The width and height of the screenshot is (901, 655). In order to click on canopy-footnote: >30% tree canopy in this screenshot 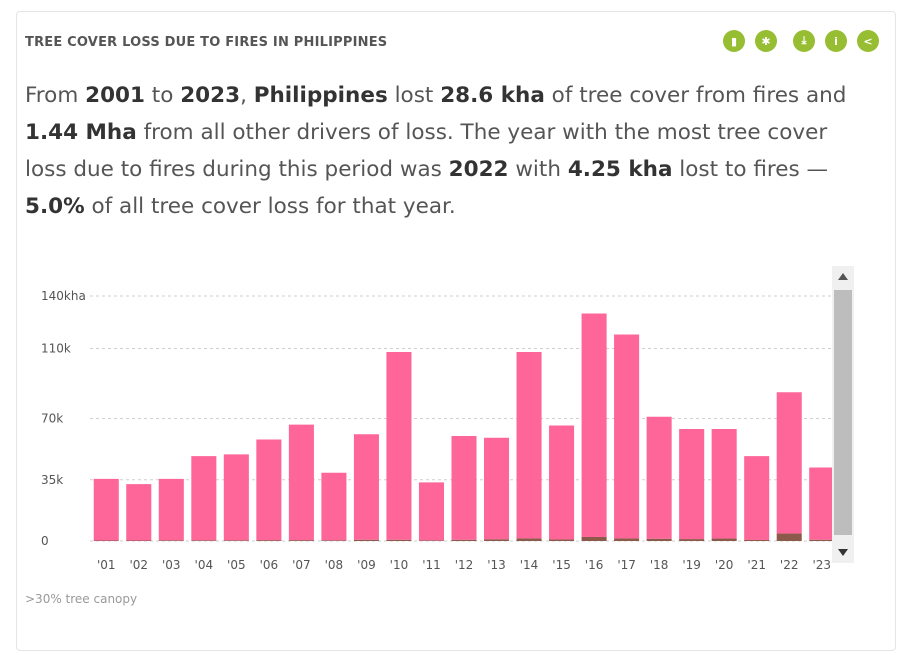, I will do `click(81, 599)`.